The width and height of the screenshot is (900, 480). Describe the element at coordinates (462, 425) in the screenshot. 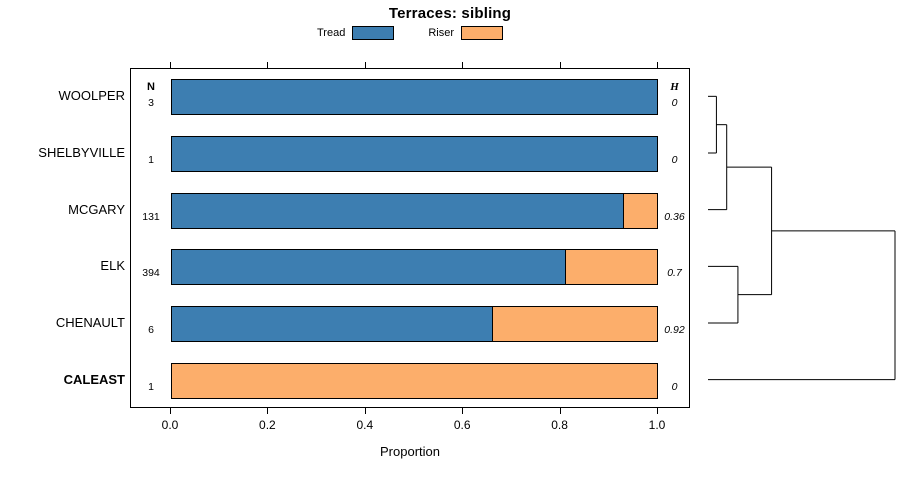

I see `axis-tick-label: 0.6` at that location.